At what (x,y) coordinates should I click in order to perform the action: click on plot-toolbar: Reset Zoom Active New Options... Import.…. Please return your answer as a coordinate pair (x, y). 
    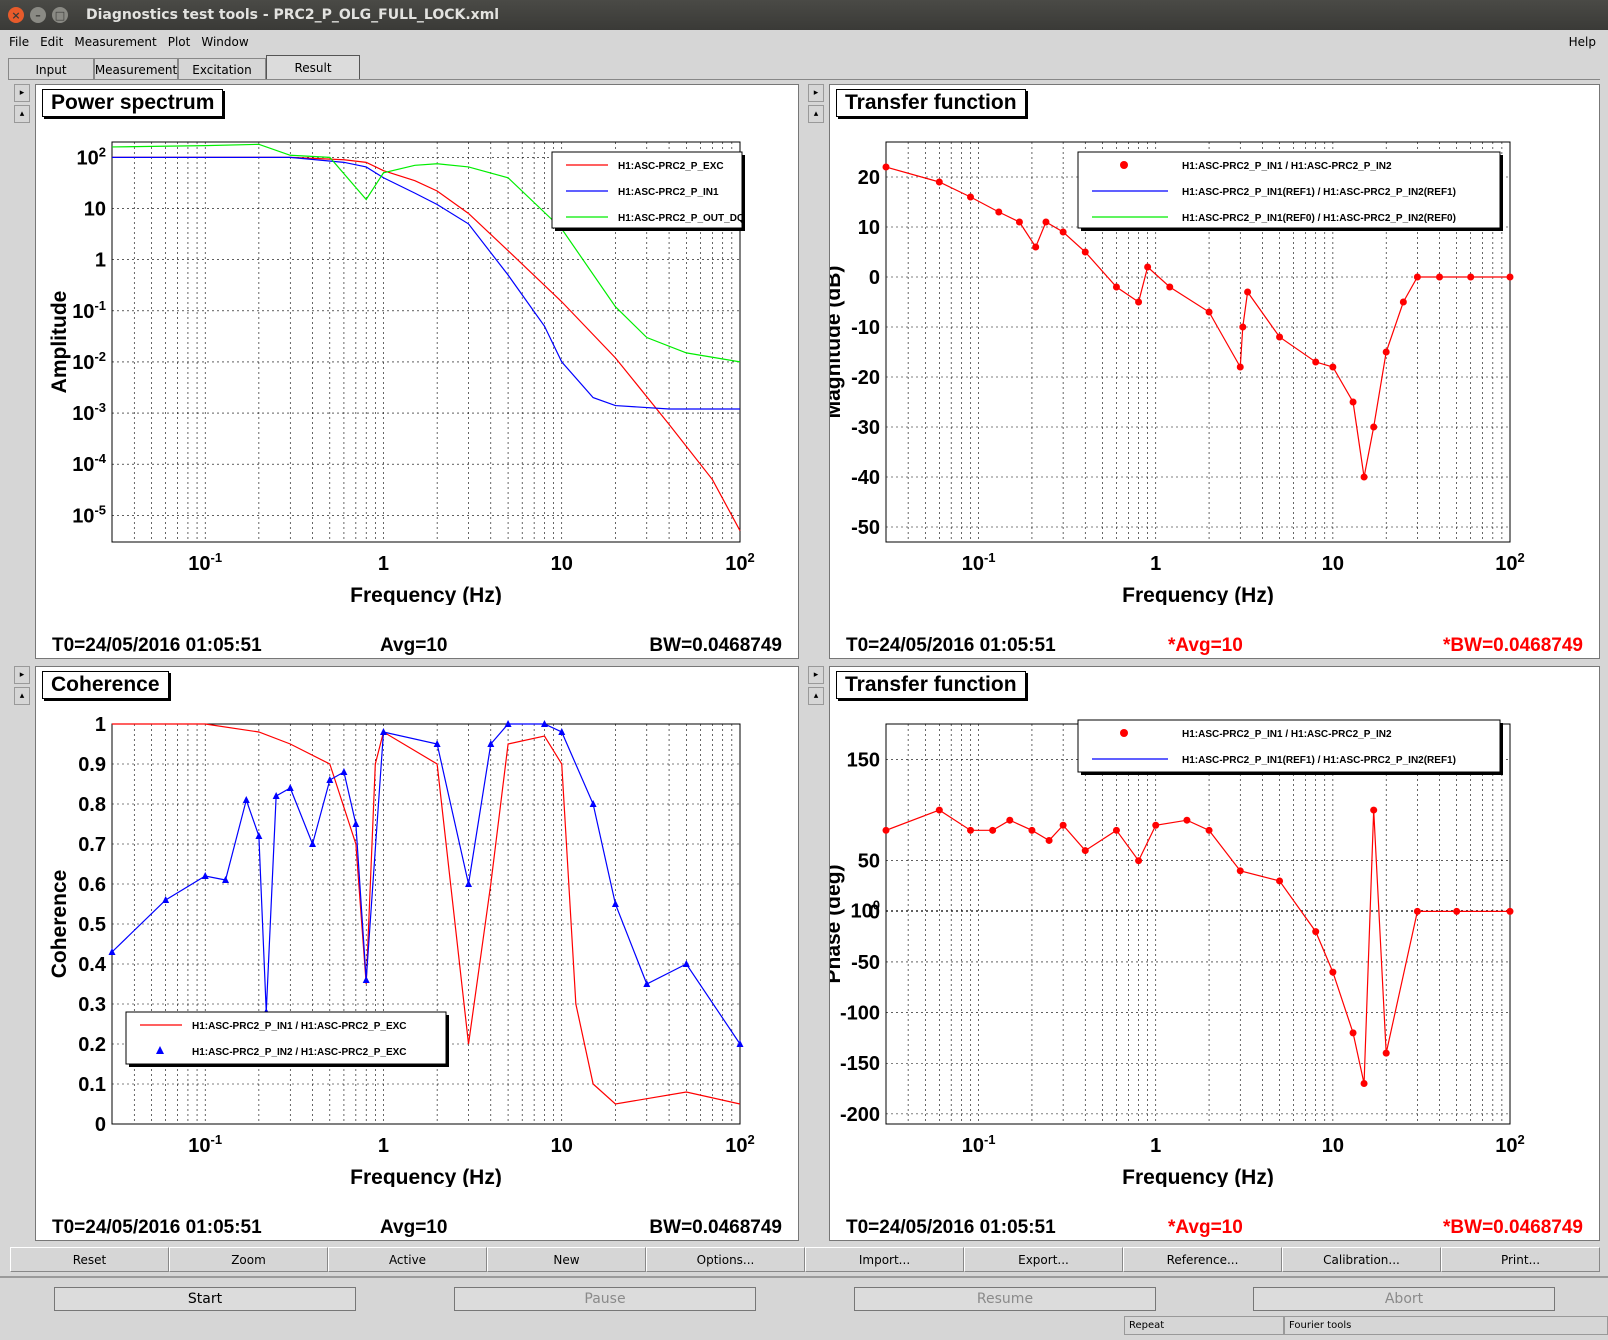
    Looking at the image, I should click on (805, 1259).